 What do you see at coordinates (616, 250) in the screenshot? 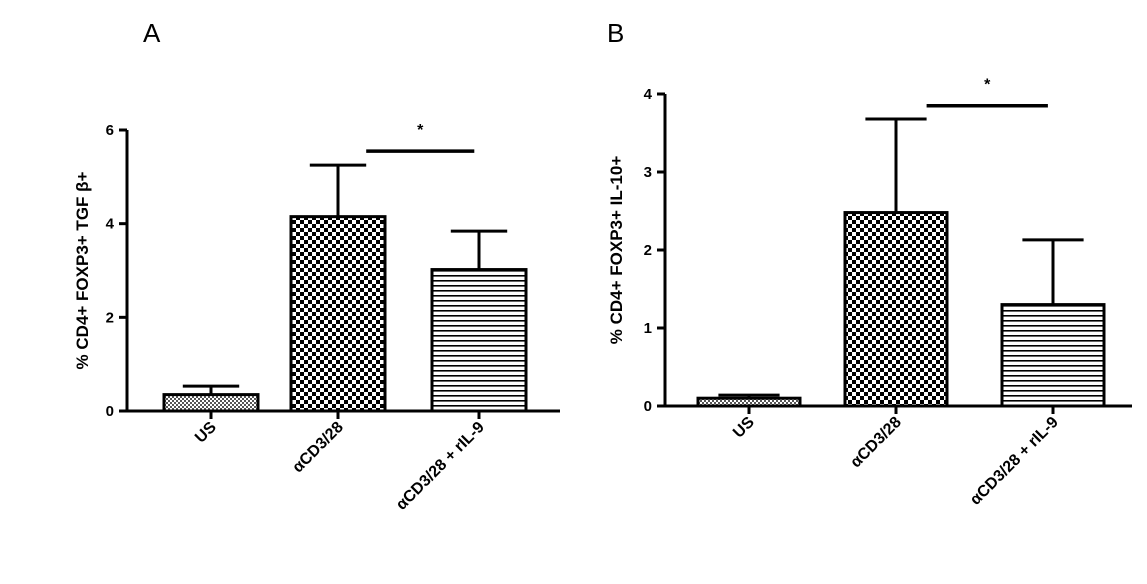
I see `y-axis-title: % CD4+ FOXP3+ IL-10+` at bounding box center [616, 250].